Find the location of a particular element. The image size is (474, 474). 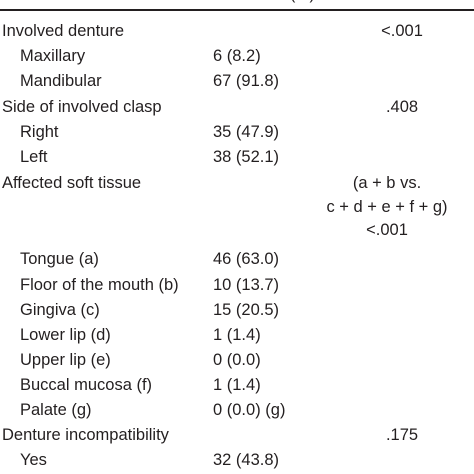

table-row: Buccal mucosa (f) 1 (1.4) is located at coordinates (237, 385).